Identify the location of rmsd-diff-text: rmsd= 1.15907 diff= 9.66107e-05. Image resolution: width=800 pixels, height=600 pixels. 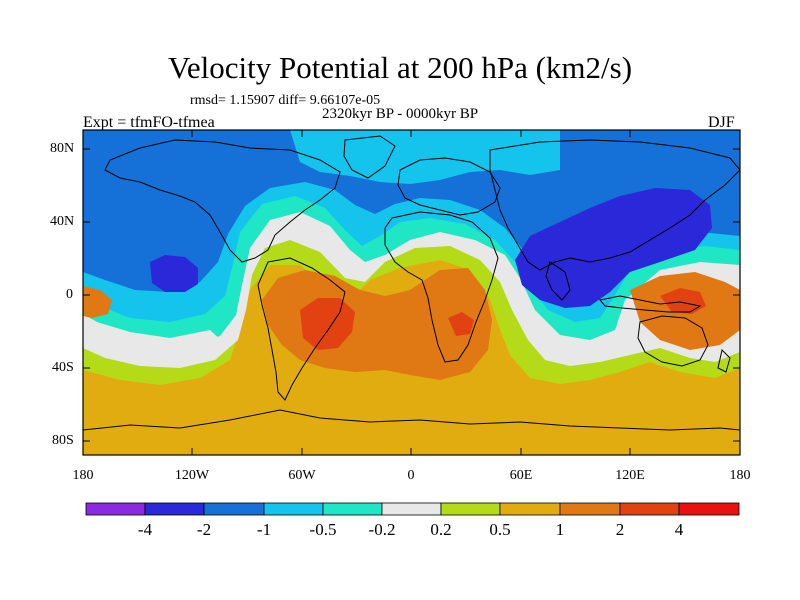
(285, 100).